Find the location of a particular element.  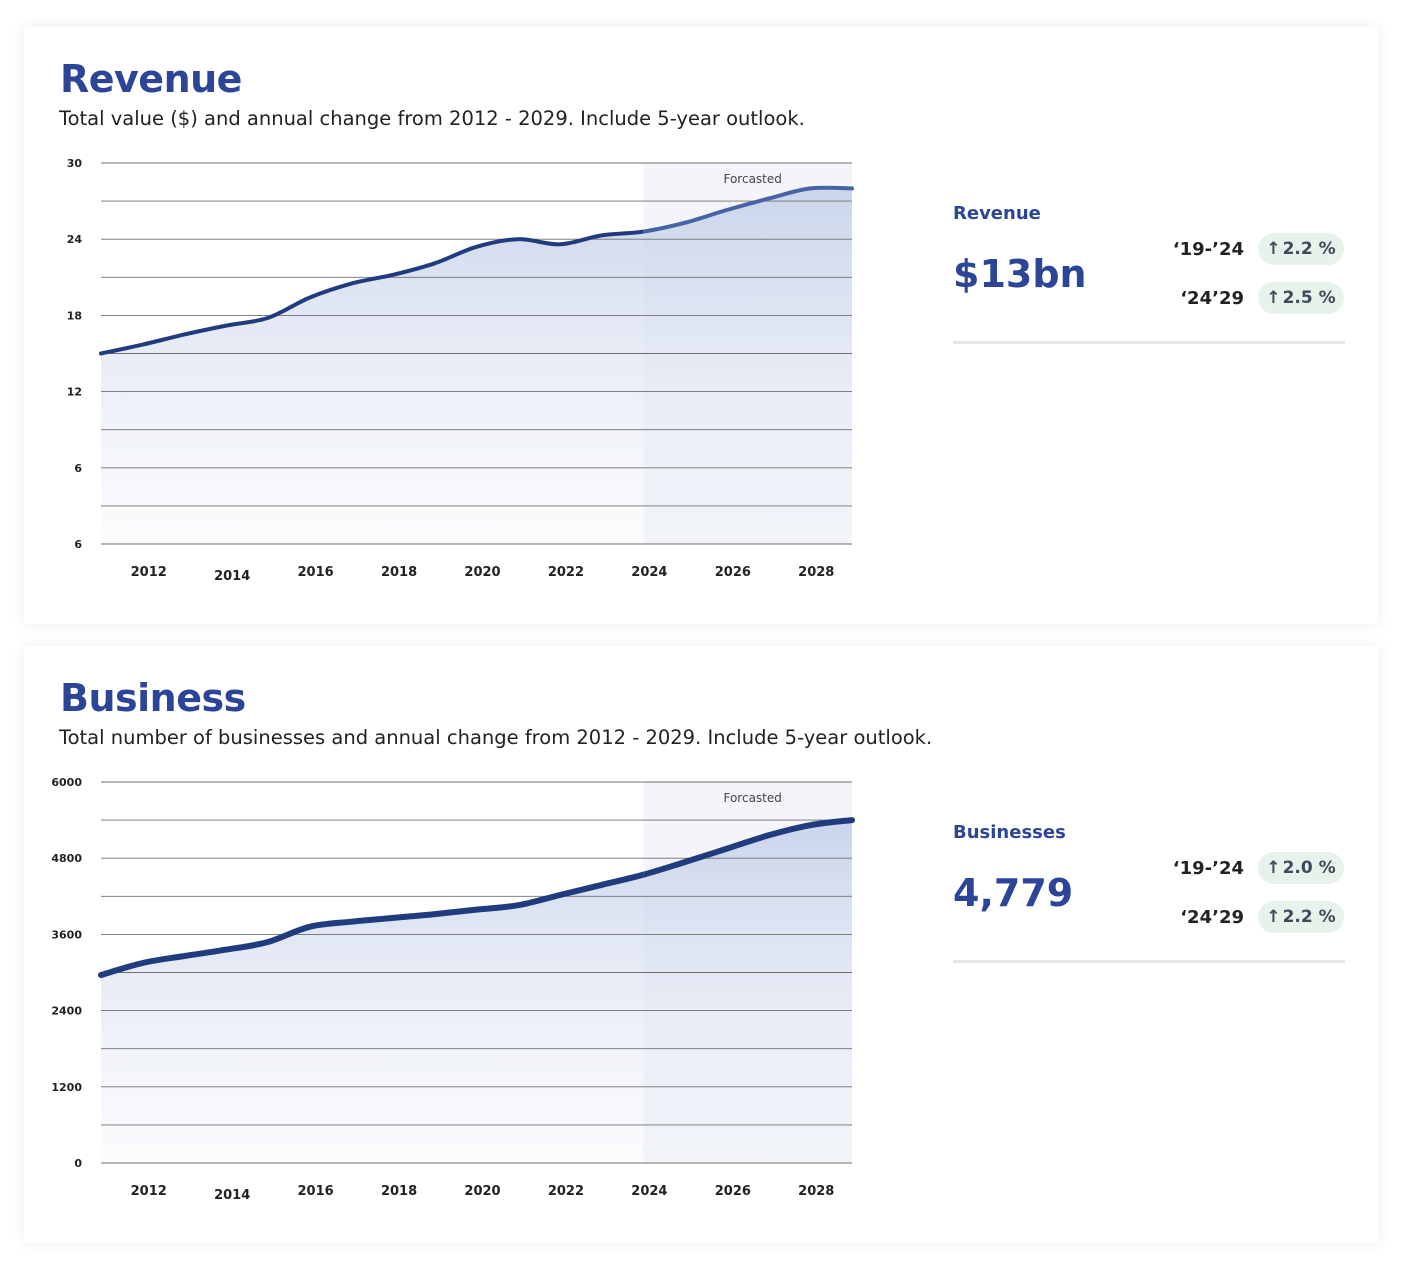

y-tick-label: 30 is located at coordinates (75, 163).